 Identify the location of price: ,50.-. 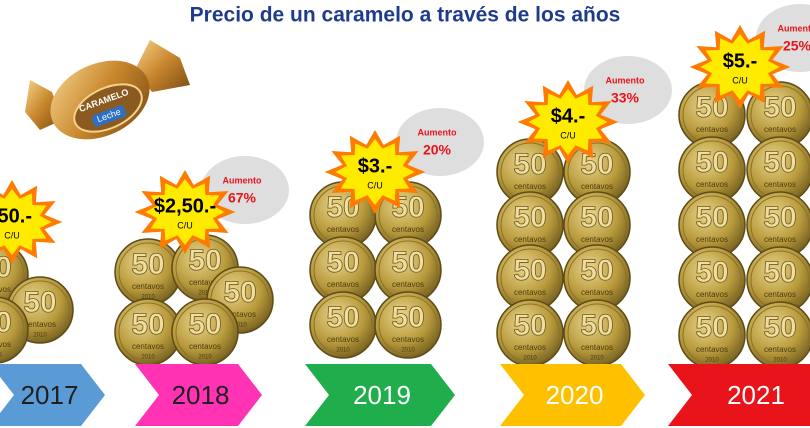
(16, 216).